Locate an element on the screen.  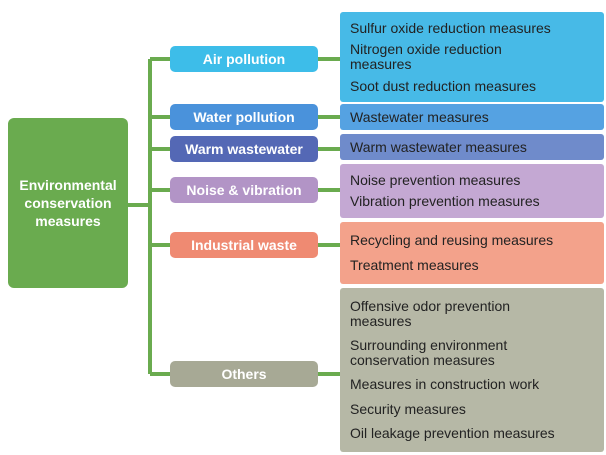
measure-item: Sulfur oxide reduction measures is located at coordinates (450, 27).